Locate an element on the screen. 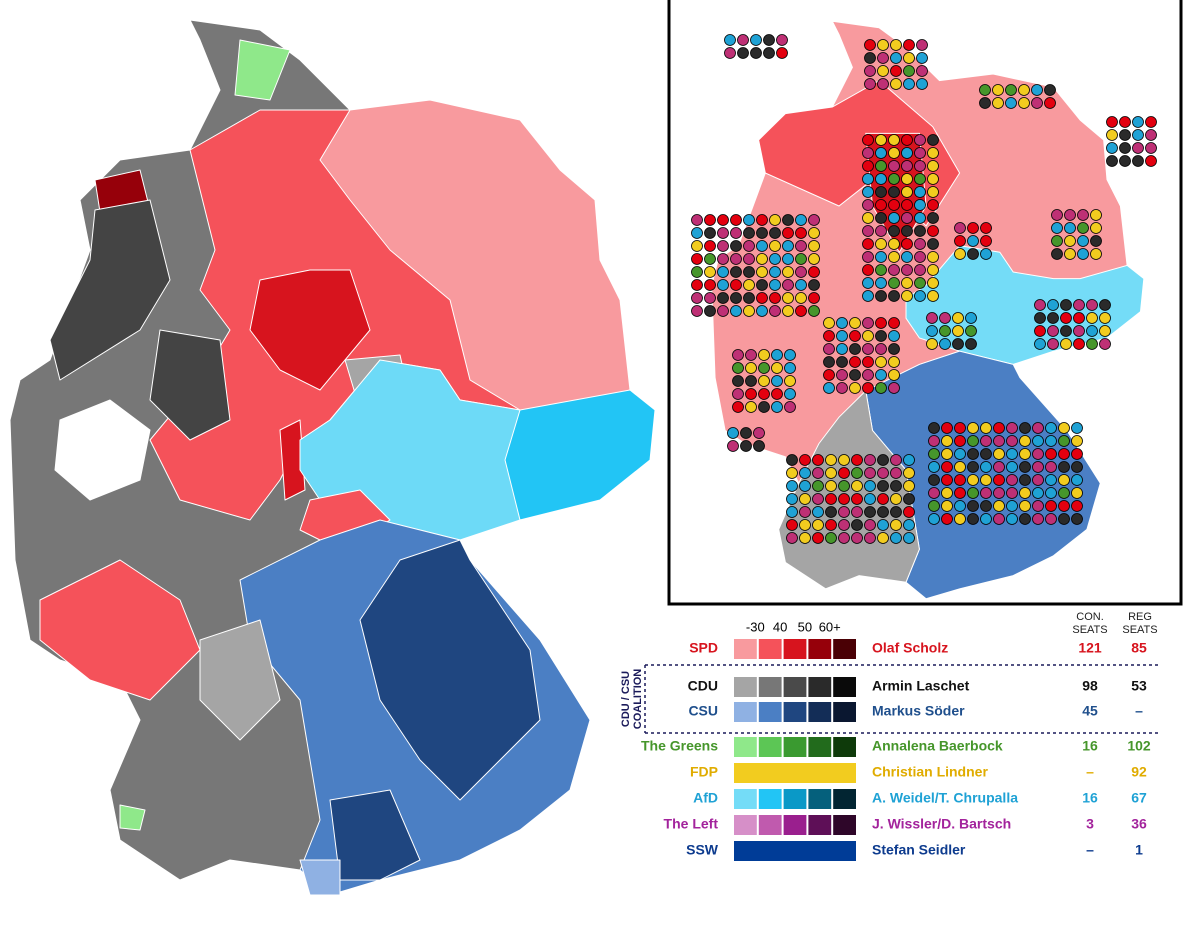  column-header: SEATS is located at coordinates (1139, 630).